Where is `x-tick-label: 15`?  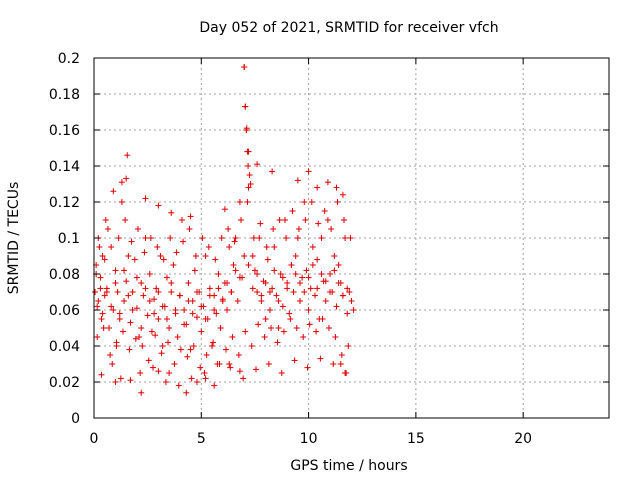 x-tick-label: 15 is located at coordinates (416, 439).